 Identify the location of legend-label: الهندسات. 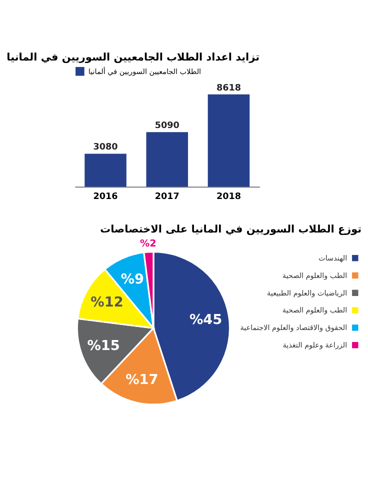
(333, 257).